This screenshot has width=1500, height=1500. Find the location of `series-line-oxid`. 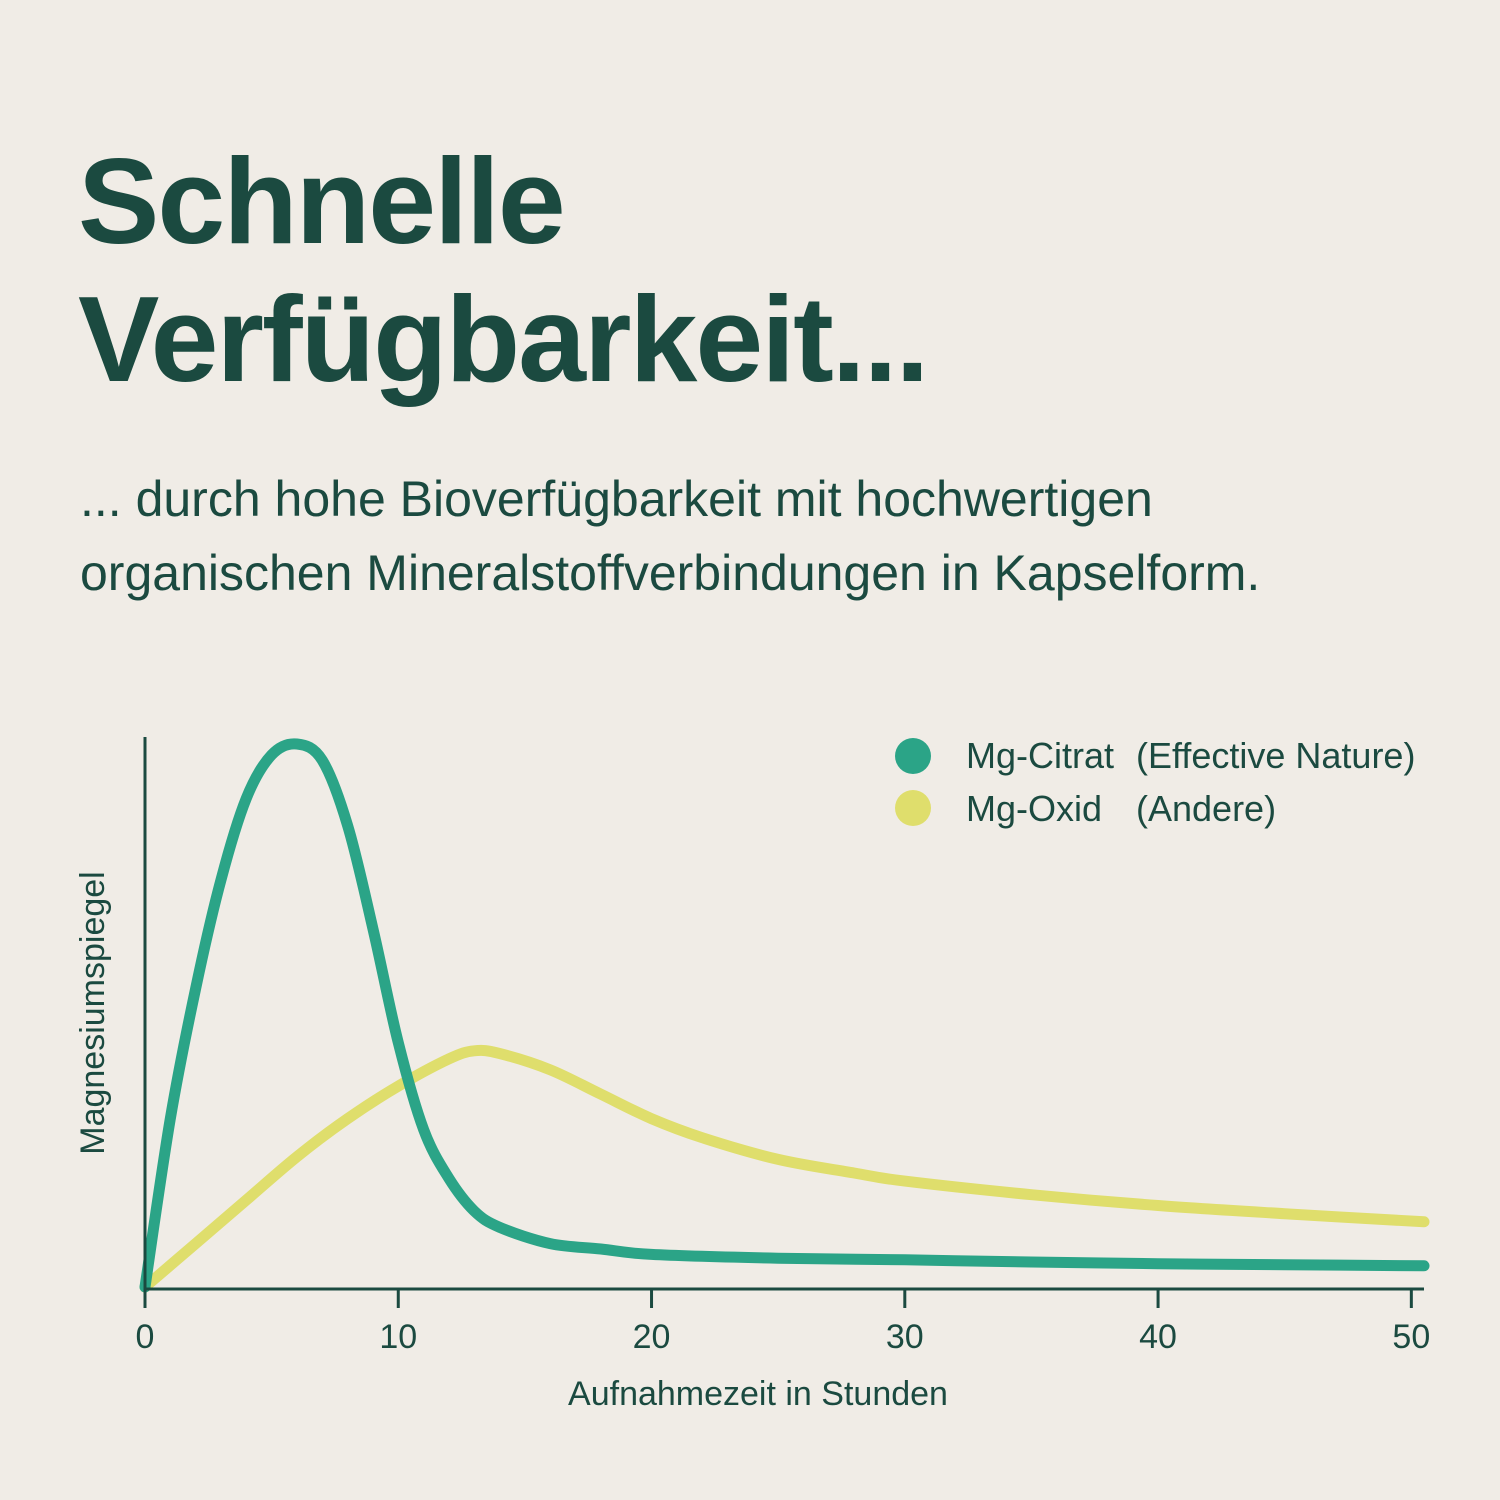

series-line-oxid is located at coordinates (784, 1168).